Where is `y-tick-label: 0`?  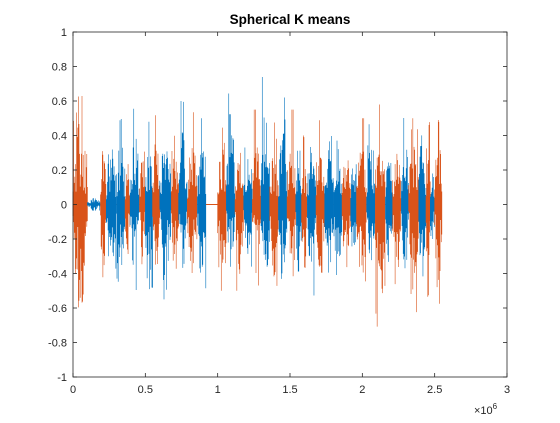 y-tick-label: 0 is located at coordinates (64, 206).